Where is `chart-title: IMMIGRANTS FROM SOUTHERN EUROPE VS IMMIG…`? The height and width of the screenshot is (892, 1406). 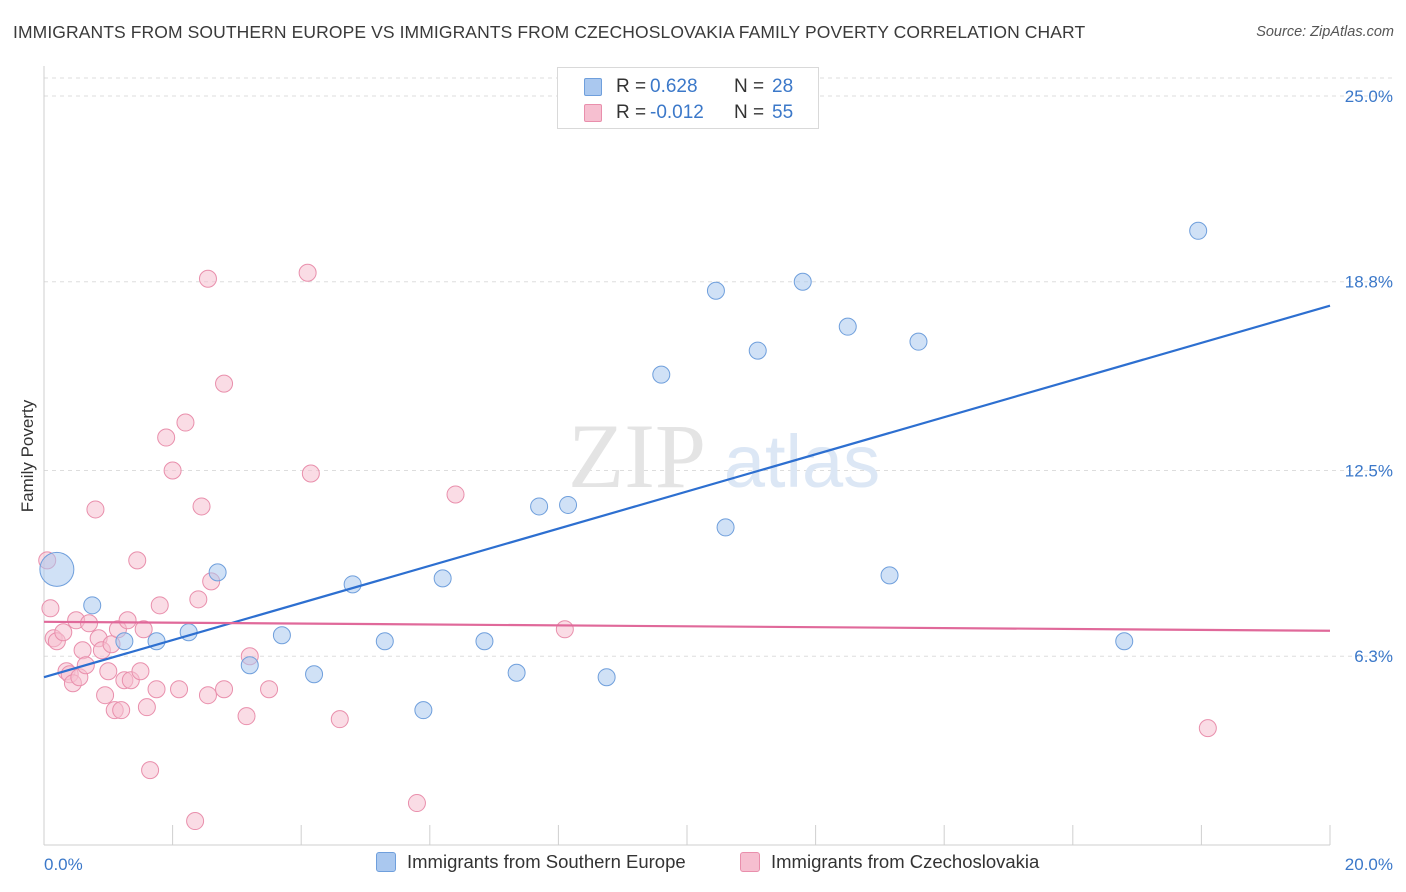
chart-title: IMMIGRANTS FROM SOUTHERN EUROPE VS IMMIG… is located at coordinates (549, 32).